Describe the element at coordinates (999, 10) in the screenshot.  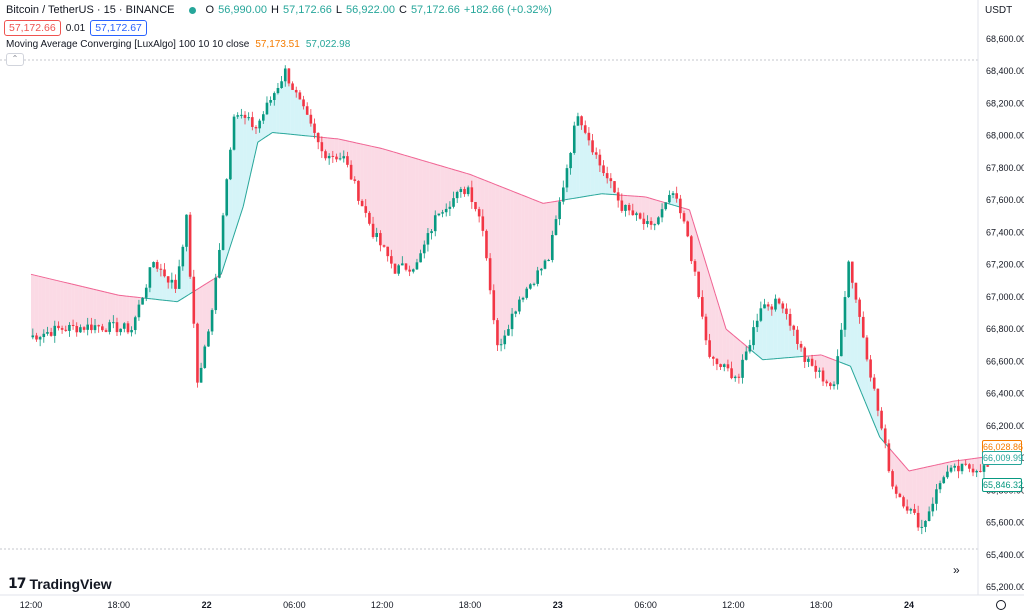
I see `currency-label: USDT` at that location.